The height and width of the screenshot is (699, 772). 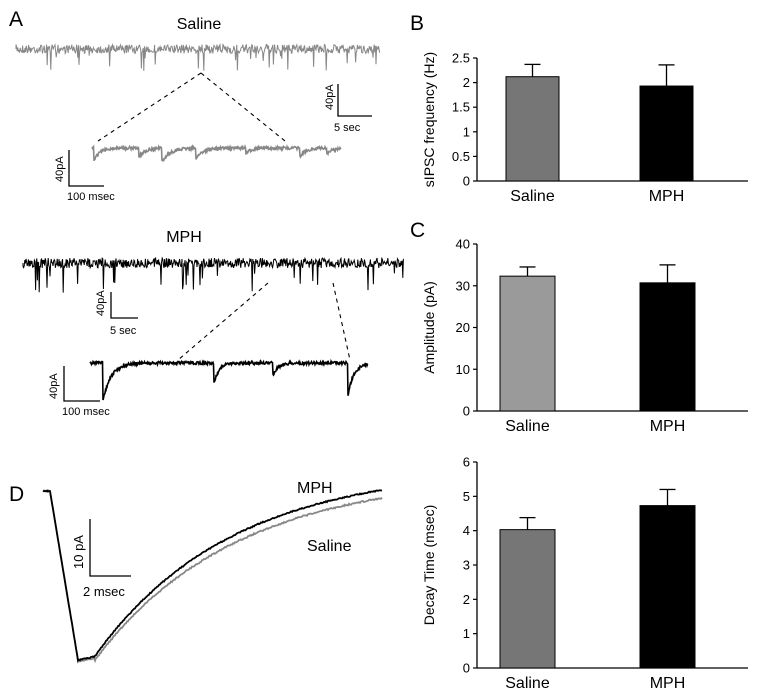 I want to click on mph-scale-bar: 40pA 5 sec, so click(x=116, y=313).